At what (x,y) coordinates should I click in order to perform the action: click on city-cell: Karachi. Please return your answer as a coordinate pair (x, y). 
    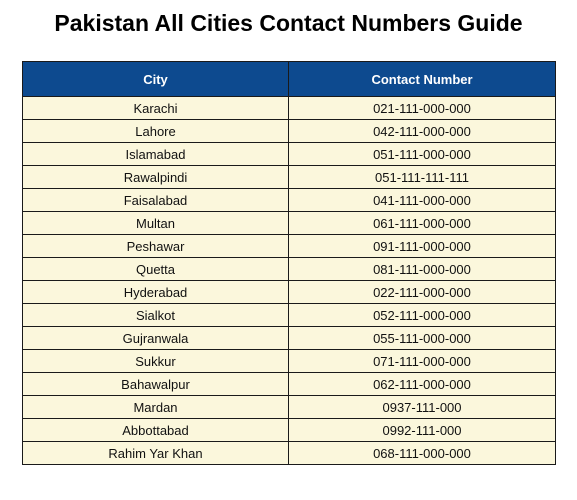
    Looking at the image, I should click on (155, 108).